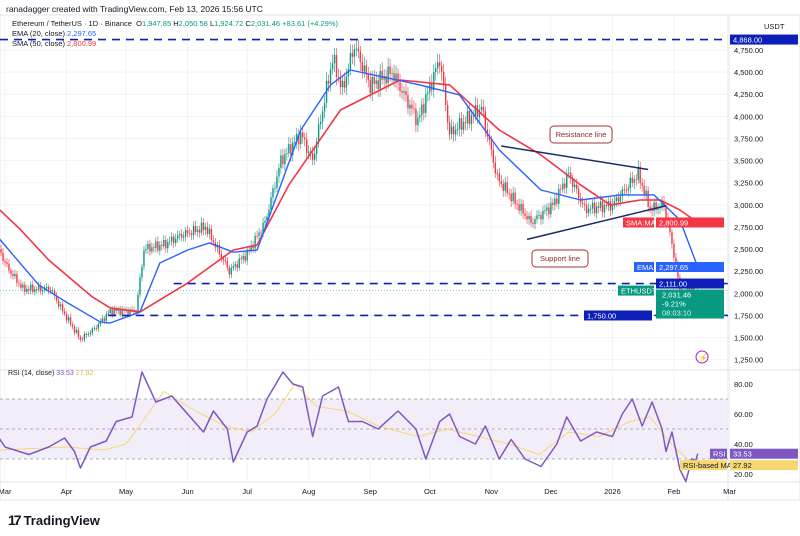 The height and width of the screenshot is (536, 800). What do you see at coordinates (690, 283) in the screenshot?
I see `level-badge-label-bg` at bounding box center [690, 283].